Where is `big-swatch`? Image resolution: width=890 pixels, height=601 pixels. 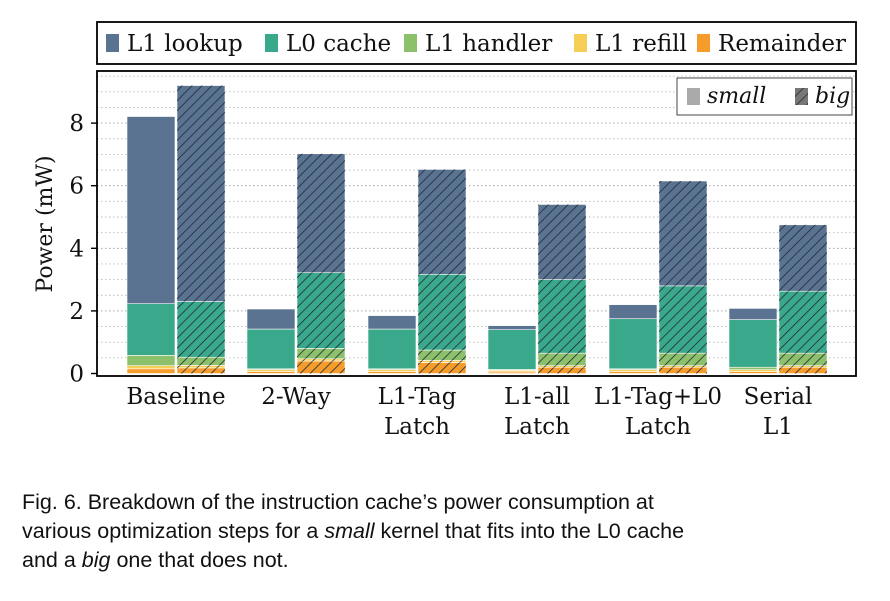
big-swatch is located at coordinates (801, 96).